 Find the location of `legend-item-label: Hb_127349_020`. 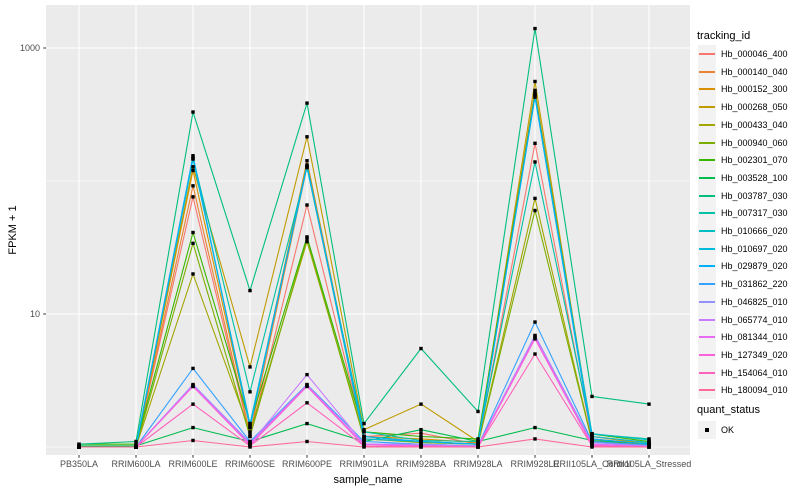

legend-item-label: Hb_127349_020 is located at coordinates (754, 354).